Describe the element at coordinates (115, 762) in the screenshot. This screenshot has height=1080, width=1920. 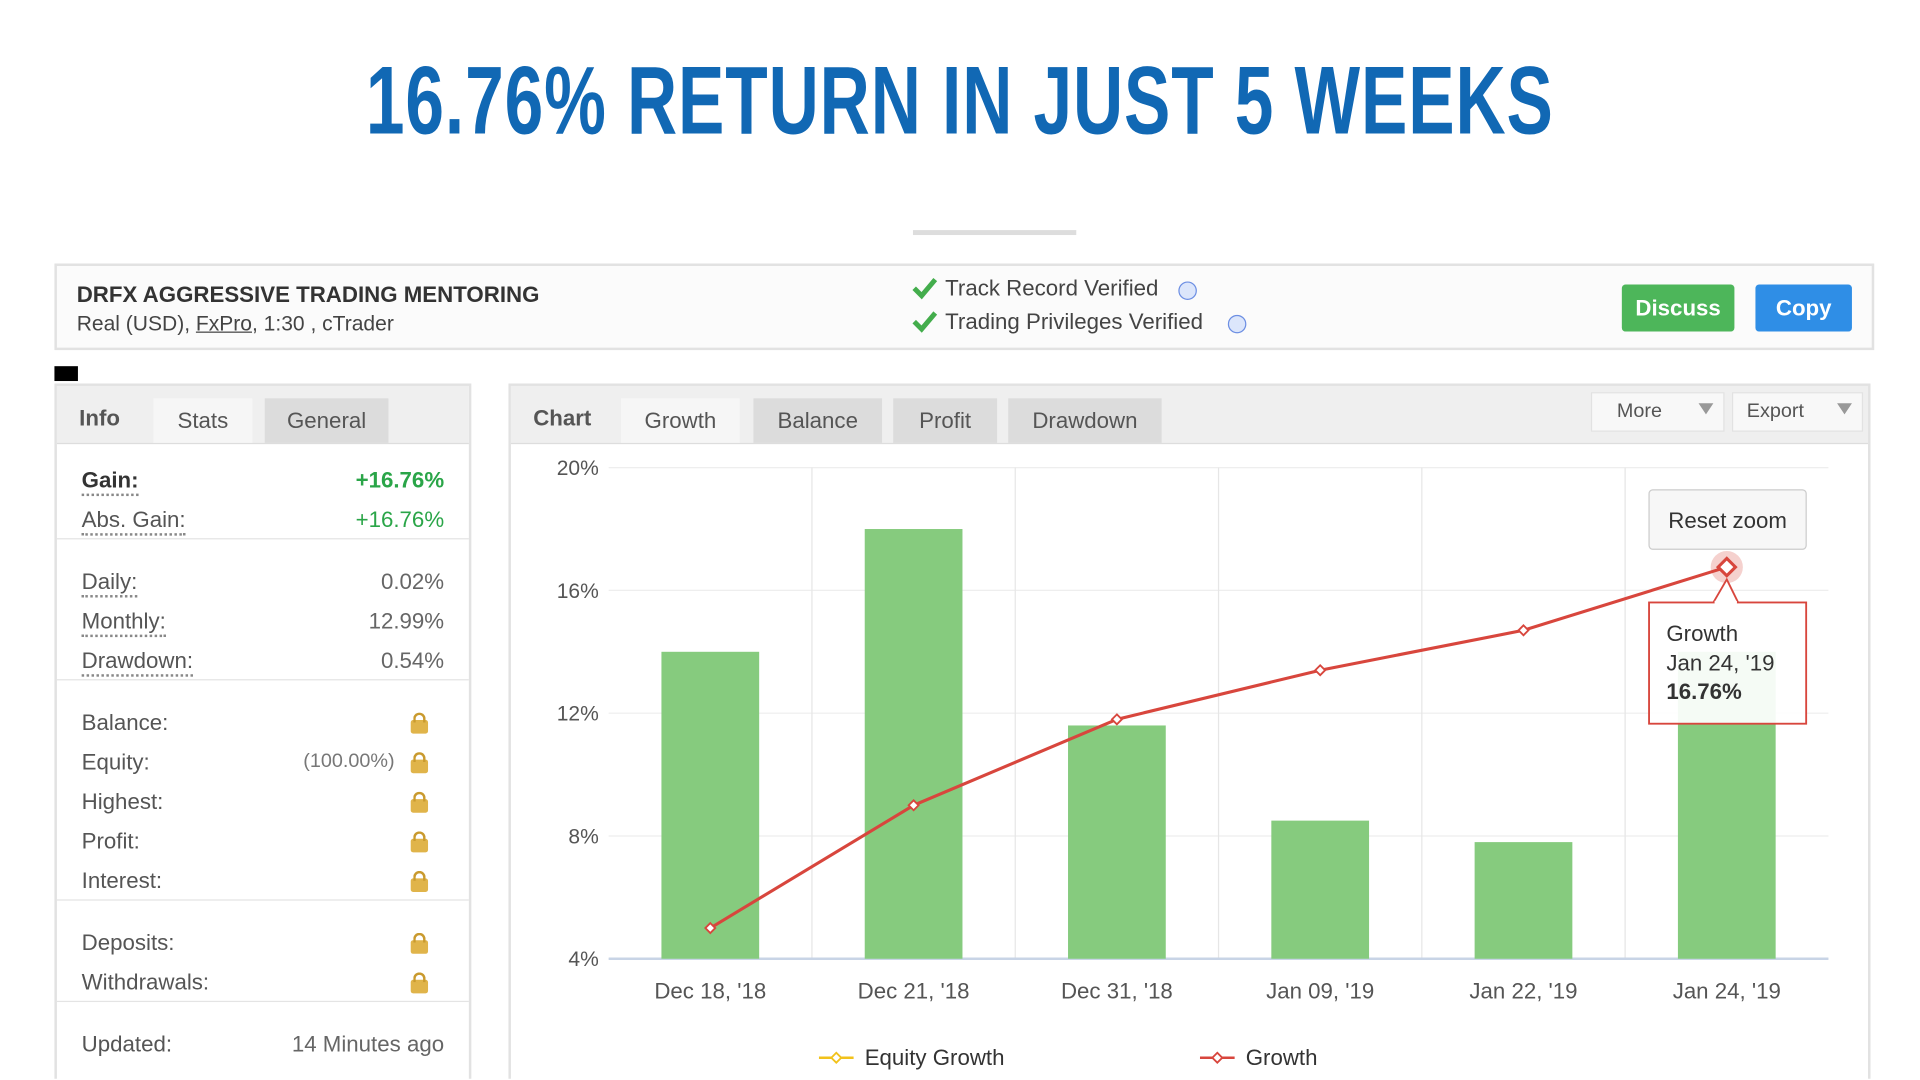
I see `stat-label: Equity:` at that location.